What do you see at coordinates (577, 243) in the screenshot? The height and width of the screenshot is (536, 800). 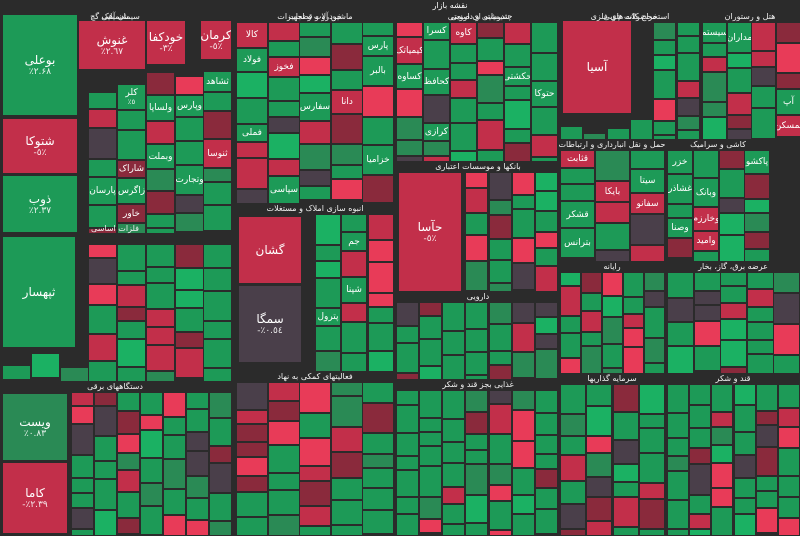 I see `treemap-tile: بترانس` at bounding box center [577, 243].